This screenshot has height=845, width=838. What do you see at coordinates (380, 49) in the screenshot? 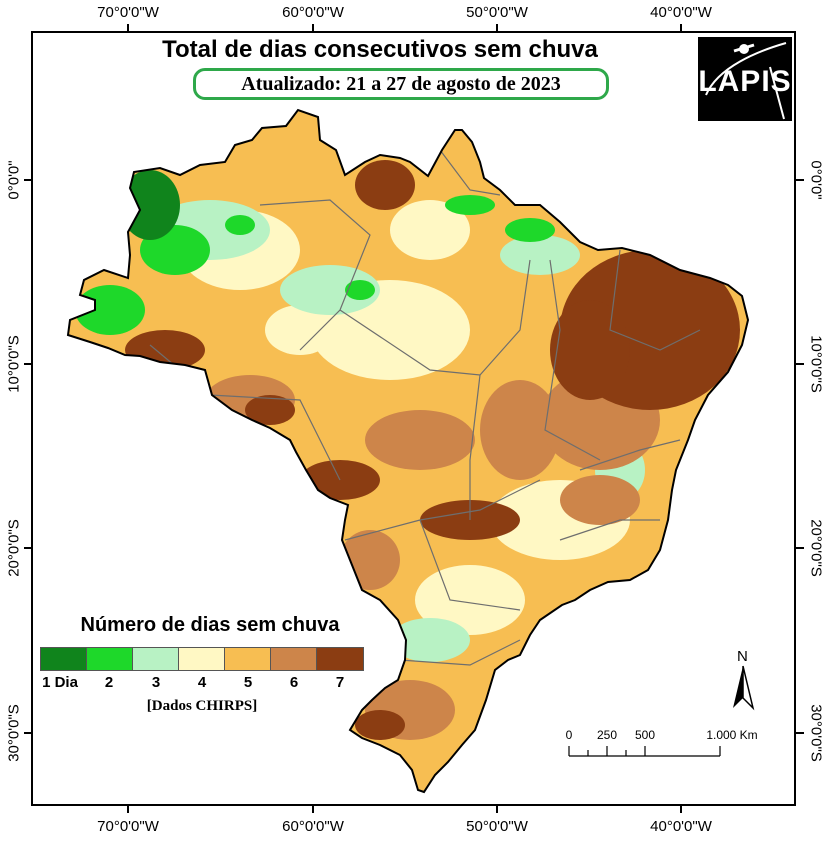
I see `map-title: Total de dias consecutivos sem chuva` at bounding box center [380, 49].